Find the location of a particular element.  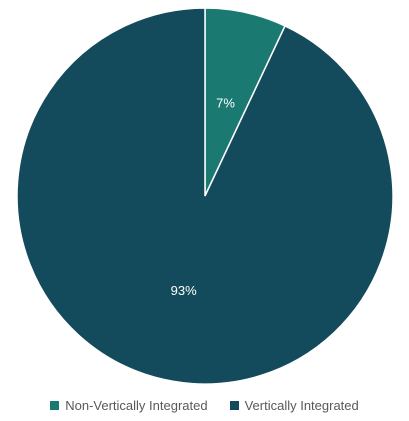

legend-item-vertically-integrated: Vertically Integrated is located at coordinates (294, 405).